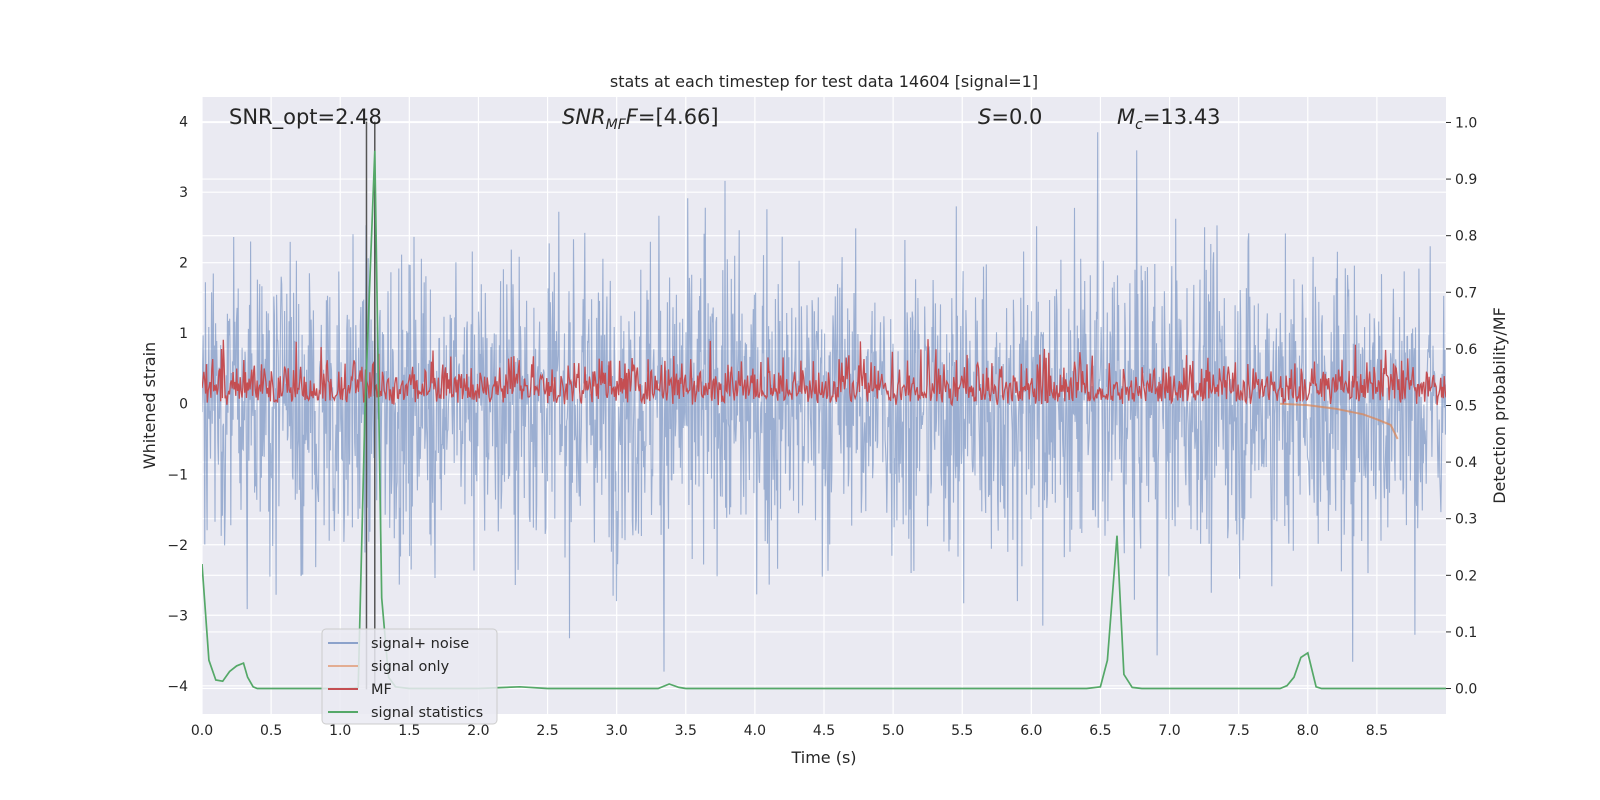 This screenshot has height=800, width=1600. What do you see at coordinates (962, 731) in the screenshot?
I see `x-tick-label: 5.5` at bounding box center [962, 731].